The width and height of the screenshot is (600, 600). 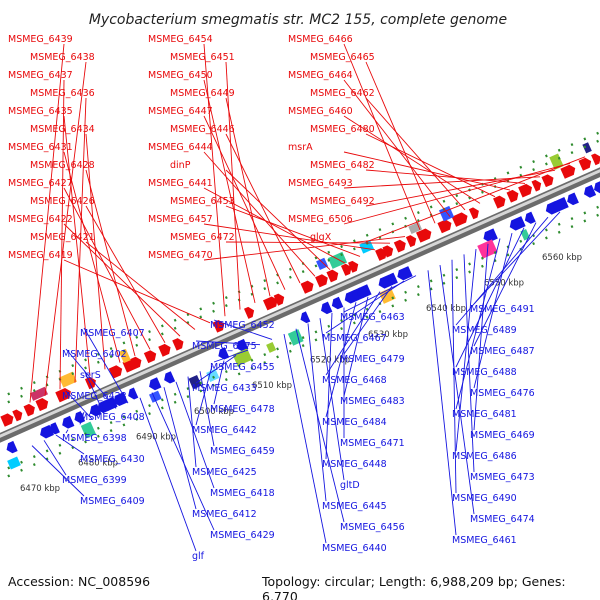 I want to click on gene-label-MSMEG_6433: MSMEG_6433, so click(x=224, y=388).